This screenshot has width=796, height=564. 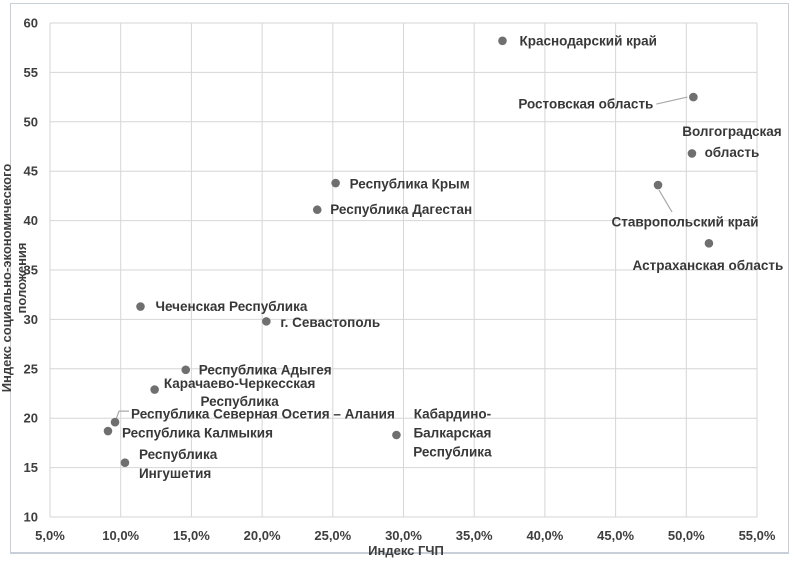 I want to click on y-tick-label: 55, so click(x=31, y=72).